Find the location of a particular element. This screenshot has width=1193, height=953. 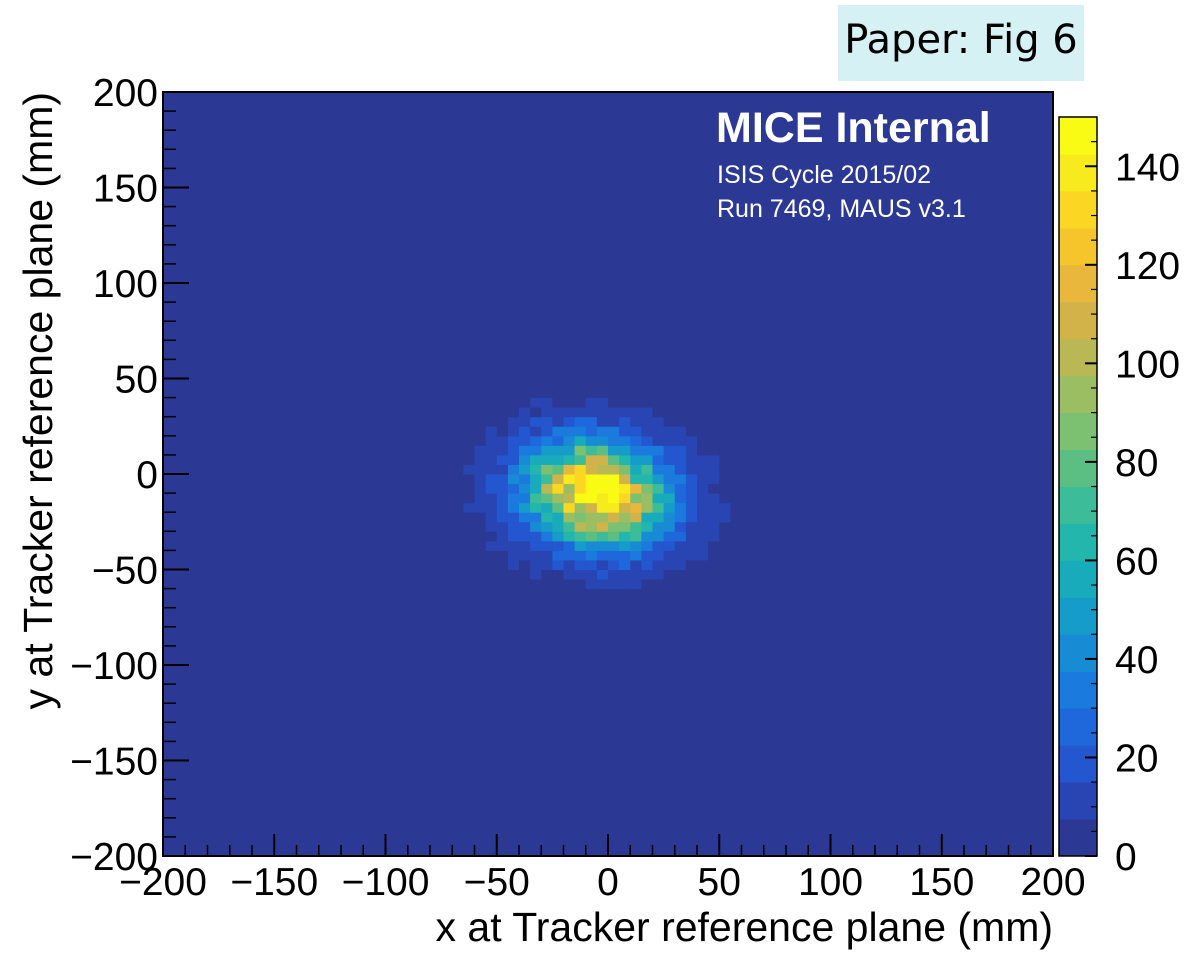

colorbar-tick-label: 120 is located at coordinates (1147, 266).